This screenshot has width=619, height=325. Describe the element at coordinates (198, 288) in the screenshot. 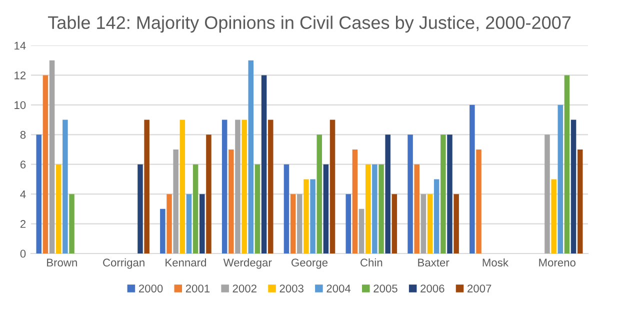

I see `legend-label: 2001` at that location.